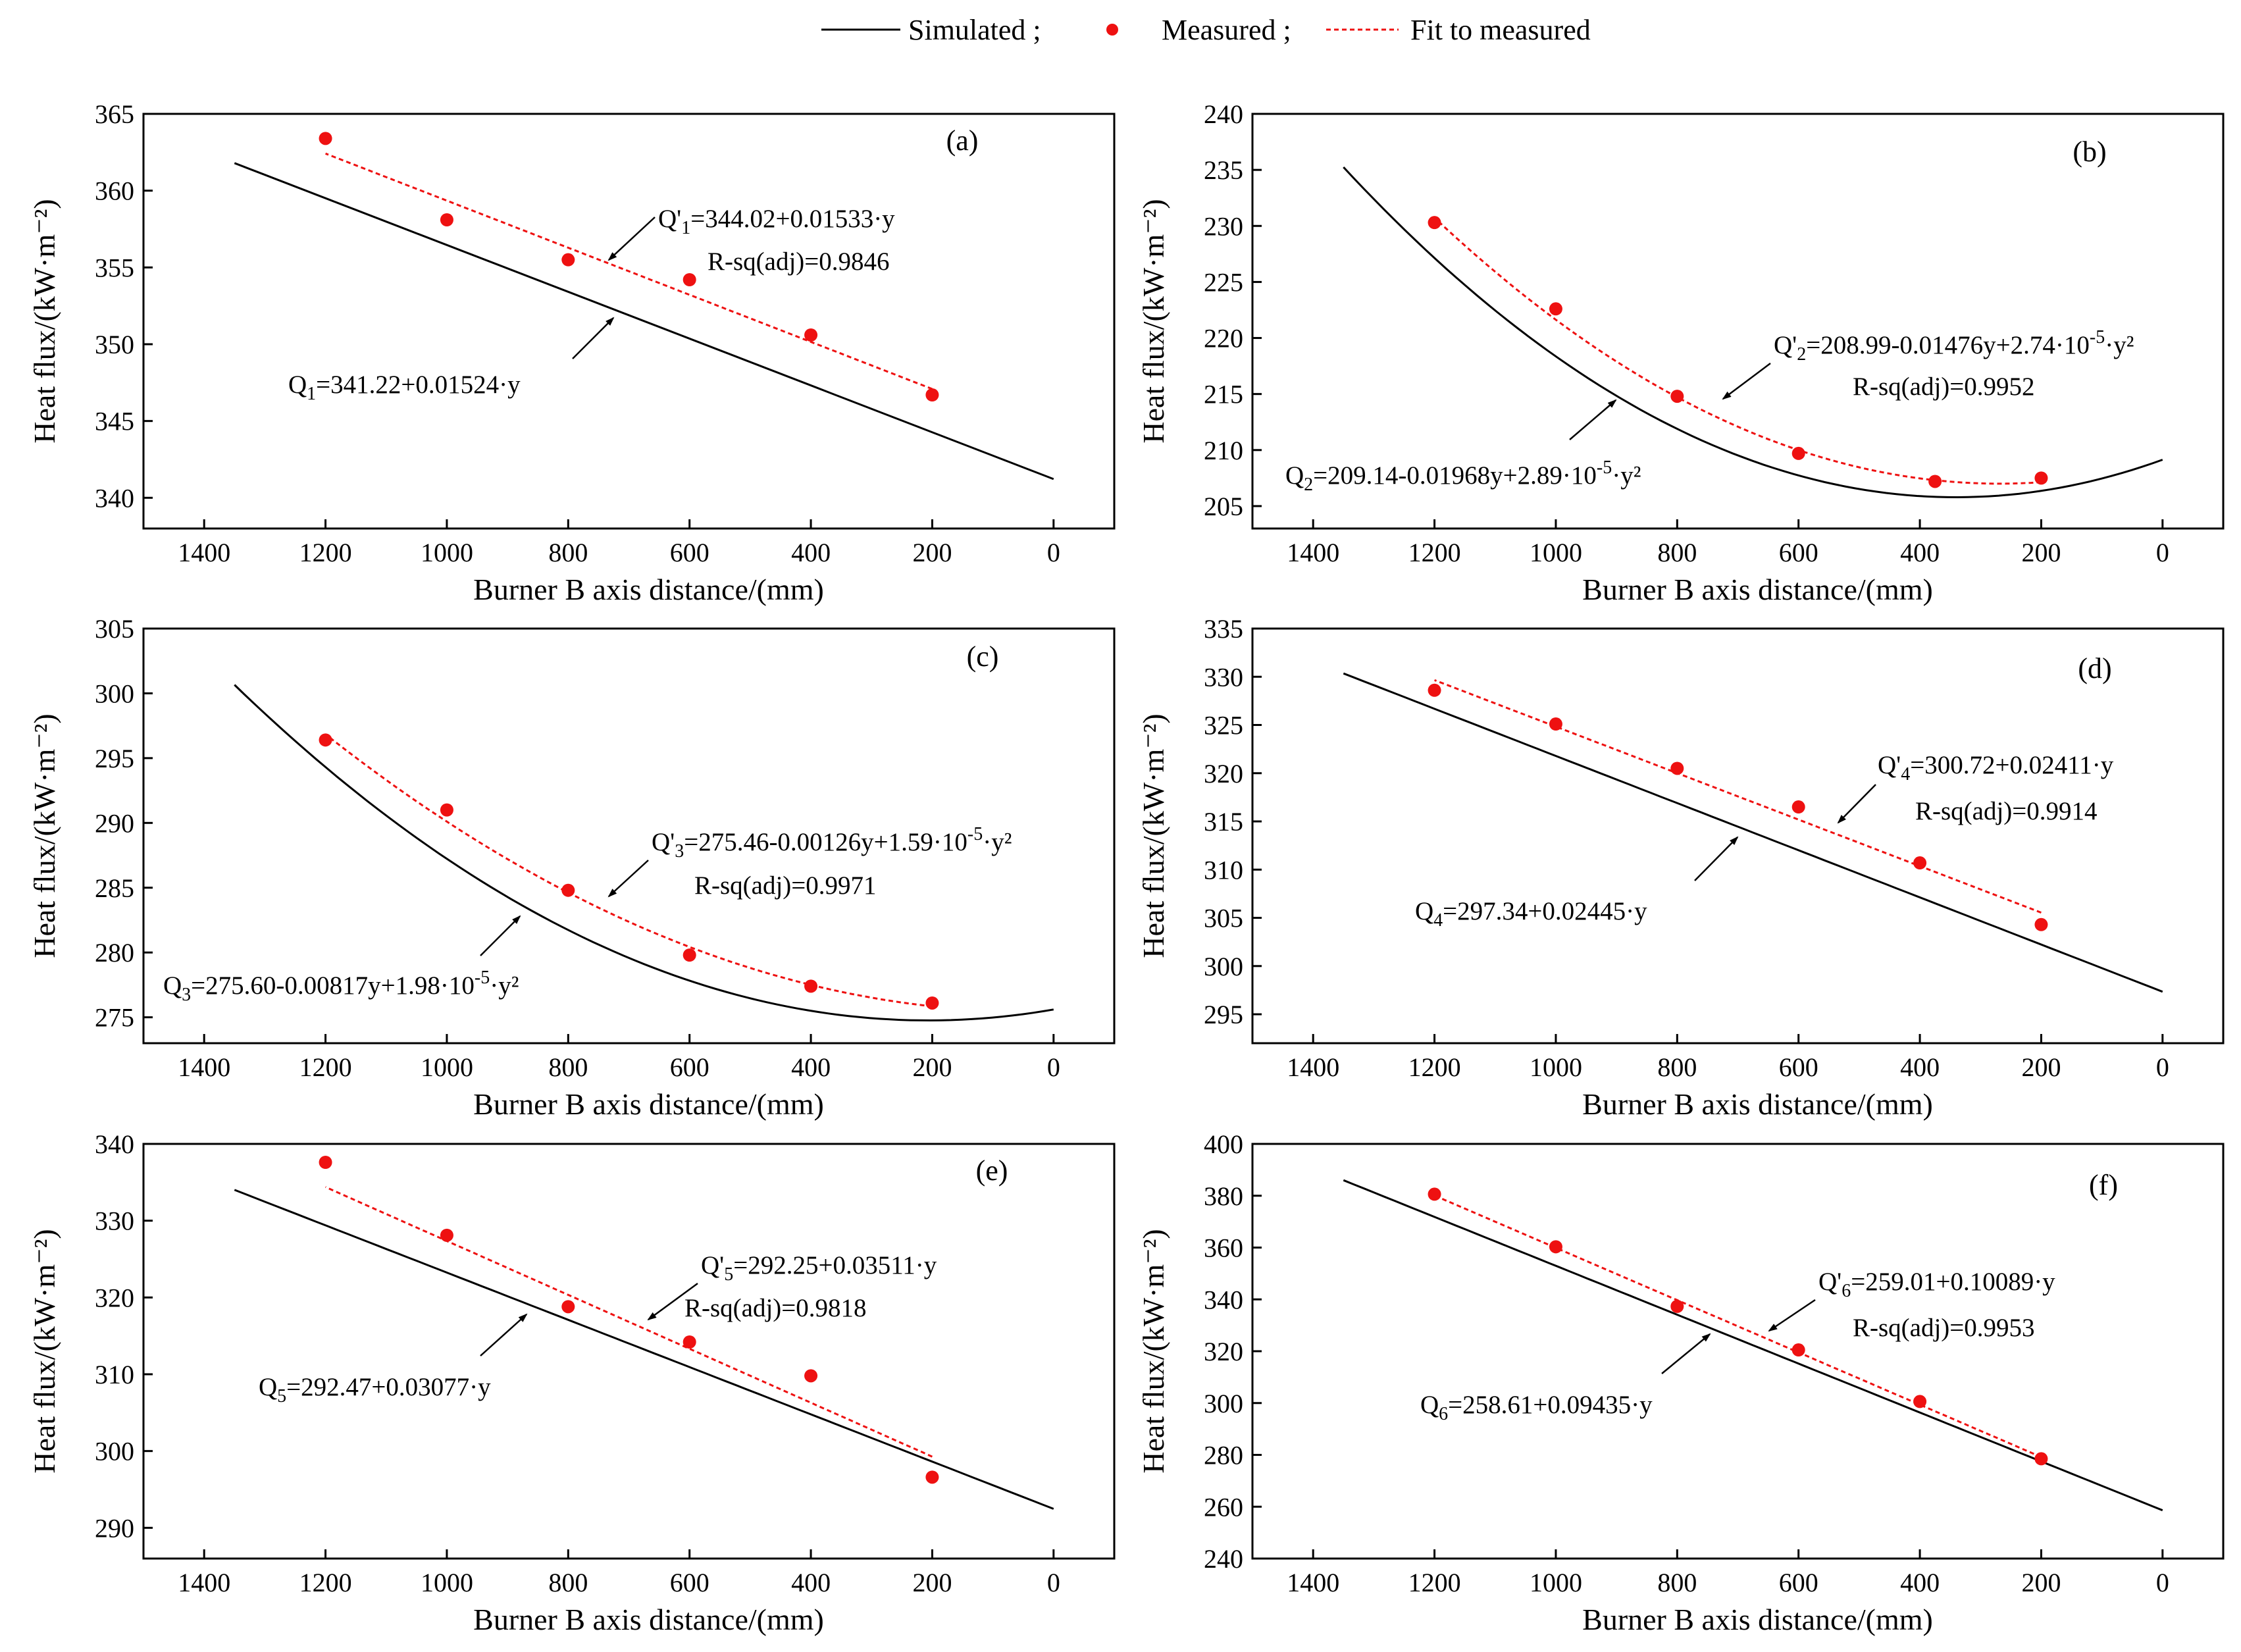 The height and width of the screenshot is (1652, 2241). What do you see at coordinates (962, 140) in the screenshot?
I see `panel-label: (a)` at bounding box center [962, 140].